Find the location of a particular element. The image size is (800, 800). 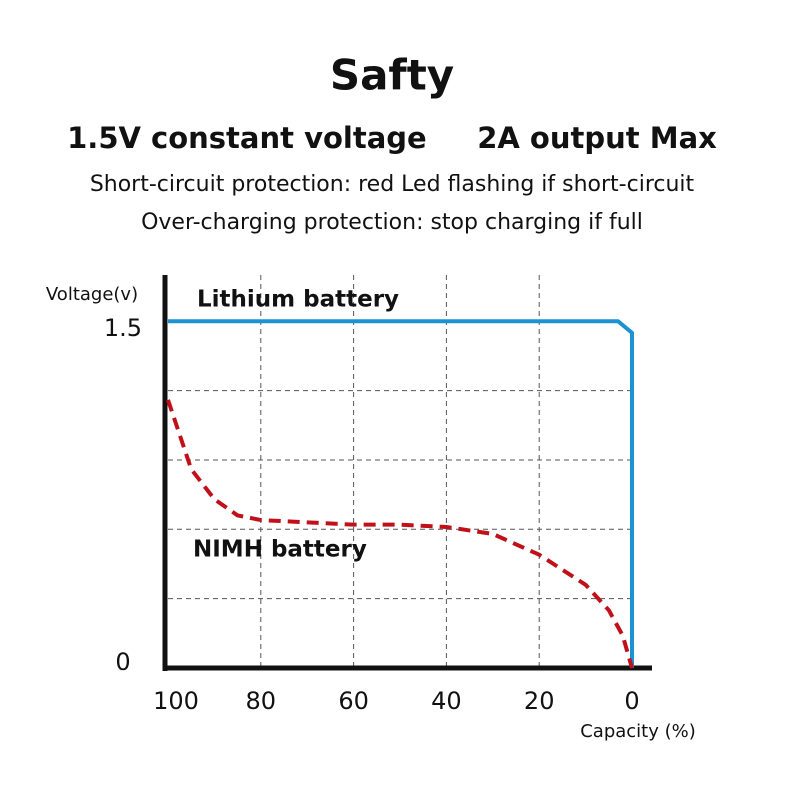

x-tick-label: 80 is located at coordinates (261, 701).